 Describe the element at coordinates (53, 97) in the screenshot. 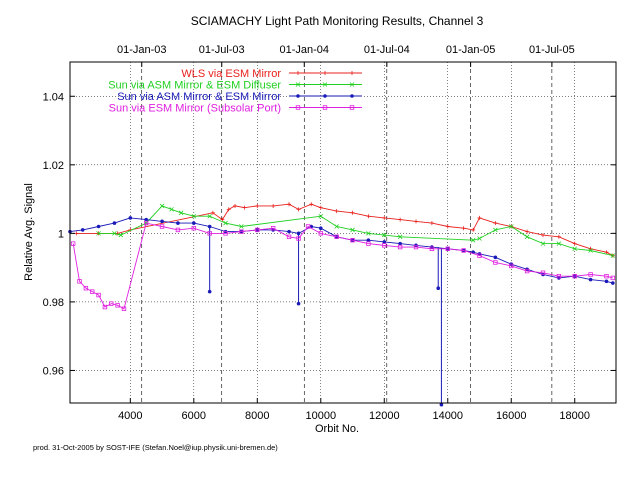

I see `y-tick-label: 1.04` at that location.